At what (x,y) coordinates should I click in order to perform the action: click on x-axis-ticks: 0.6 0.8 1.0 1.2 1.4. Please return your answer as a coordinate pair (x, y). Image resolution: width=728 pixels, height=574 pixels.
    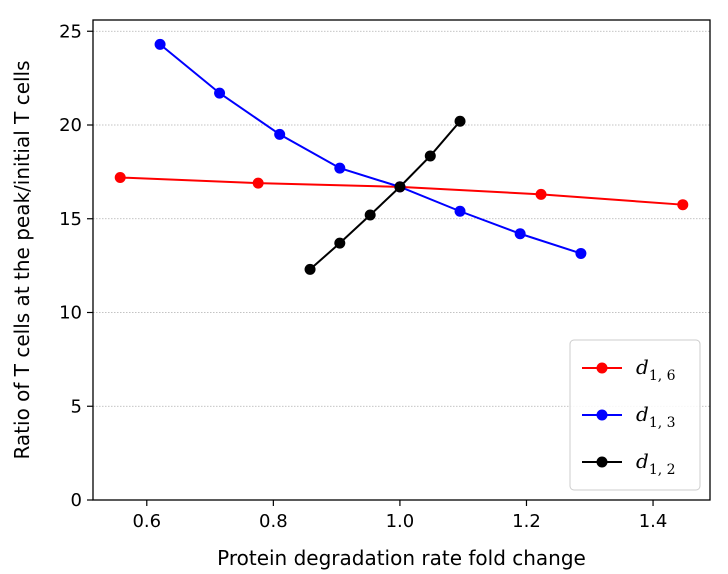
    Looking at the image, I should click on (399, 516).